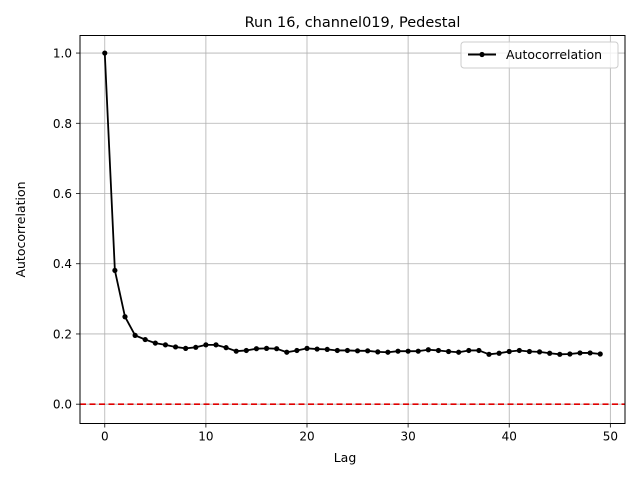 This screenshot has width=640, height=480. I want to click on y-tick-label: 1.0, so click(62, 54).